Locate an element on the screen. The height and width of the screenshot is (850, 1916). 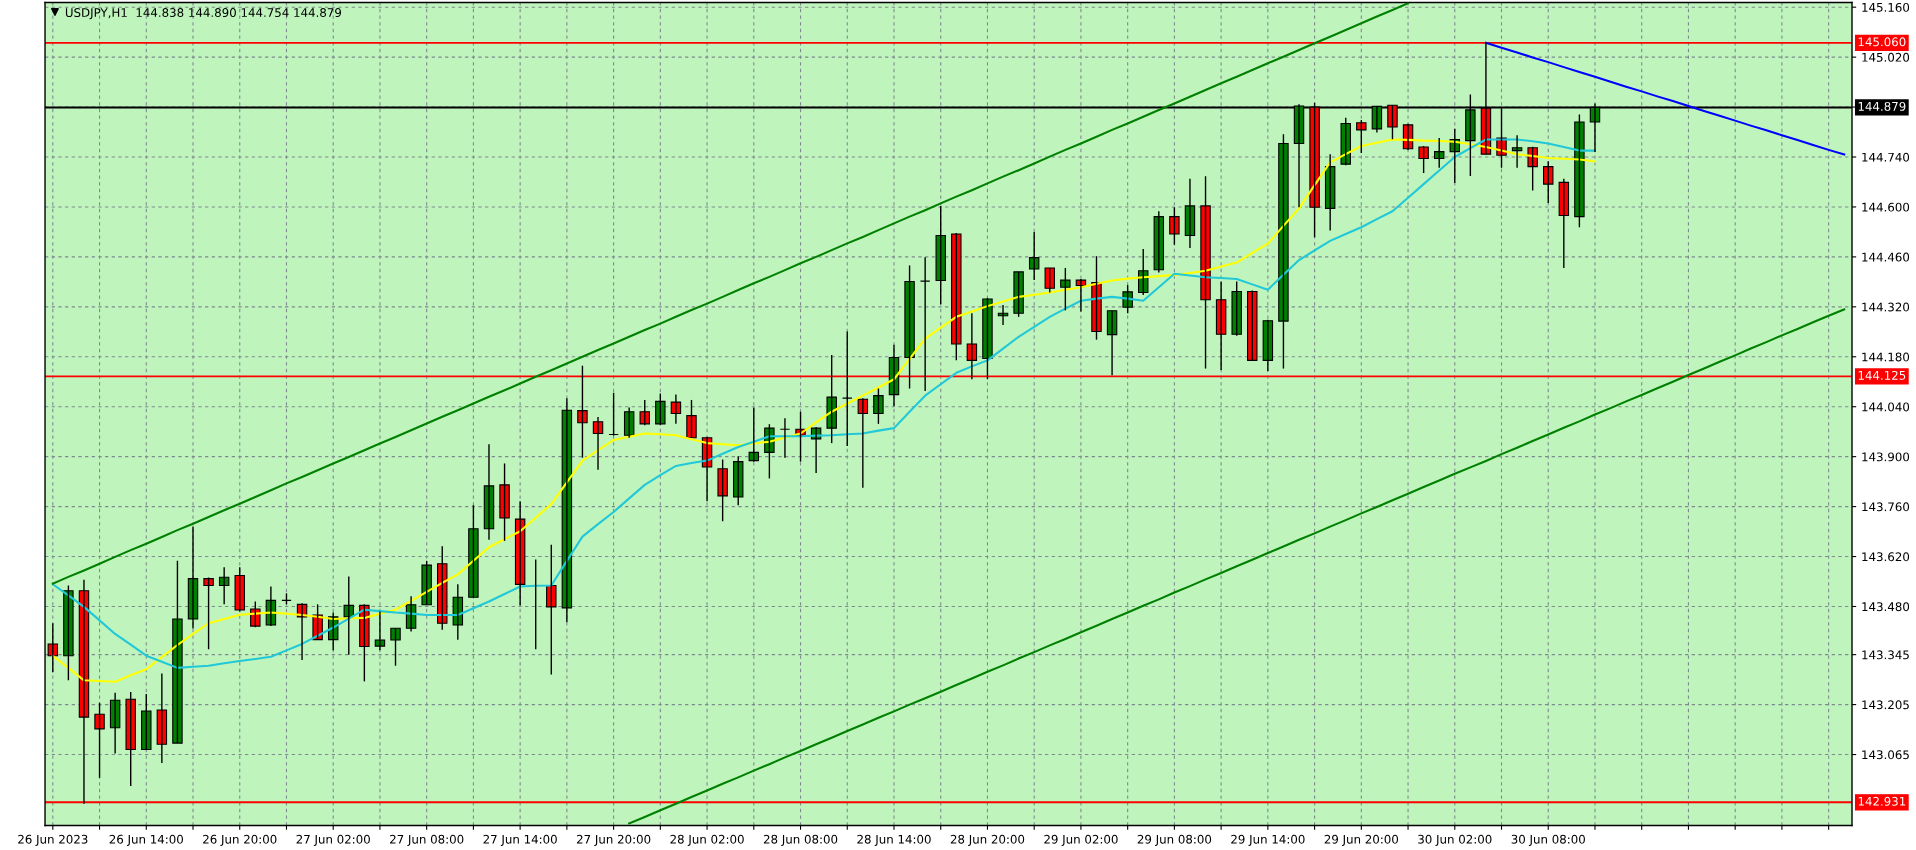
ref-line-label: 144.125 is located at coordinates (1882, 375).